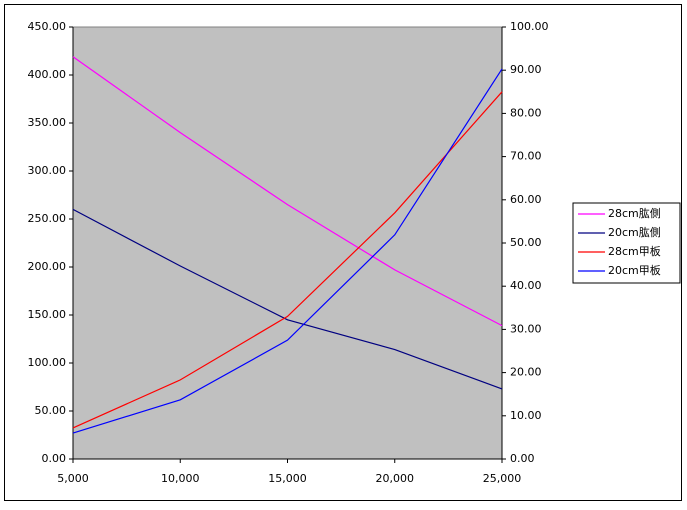  Describe the element at coordinates (180, 478) in the screenshot. I see `x-tick-label: 10,000` at that location.